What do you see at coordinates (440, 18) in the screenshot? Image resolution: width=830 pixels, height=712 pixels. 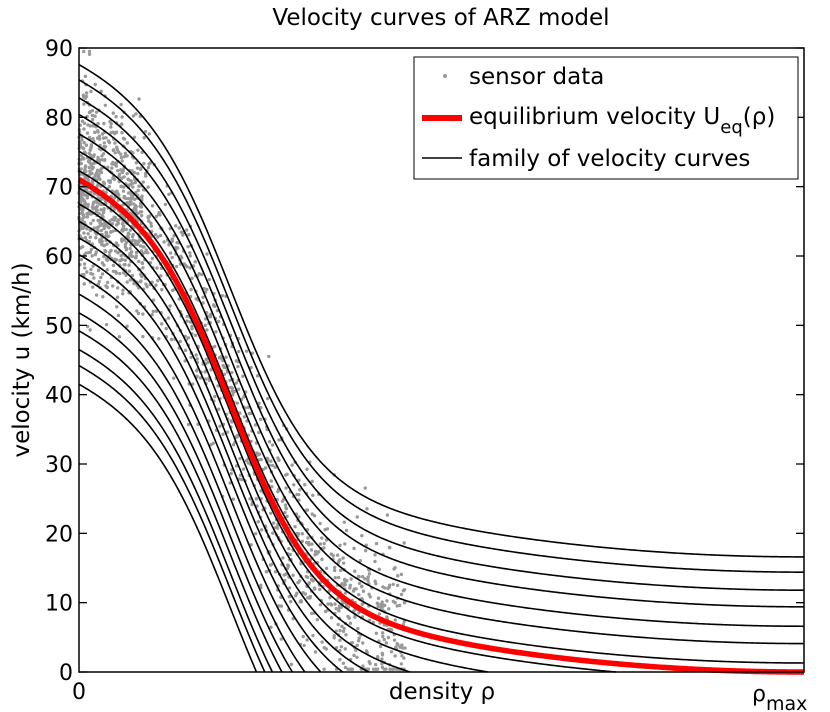 I see `chart-title: Velocity curves of ARZ model` at bounding box center [440, 18].